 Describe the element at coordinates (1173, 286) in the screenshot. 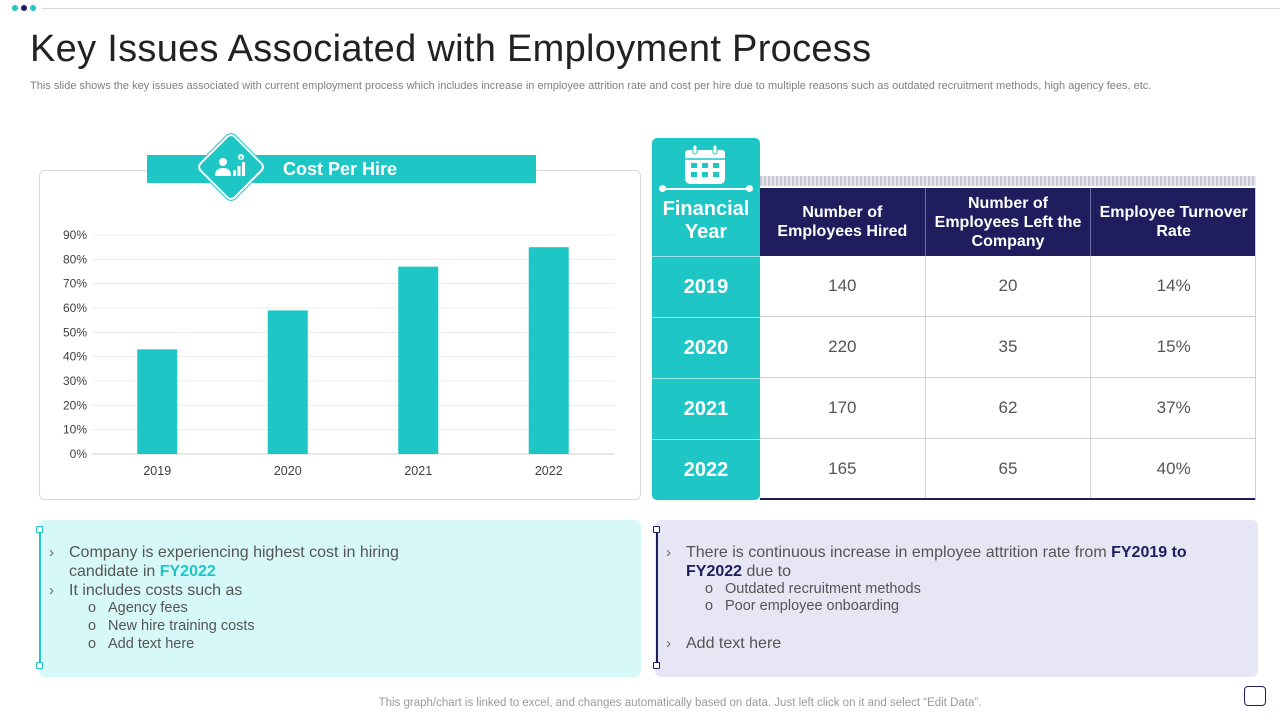

I see `table-cell: 14%` at that location.